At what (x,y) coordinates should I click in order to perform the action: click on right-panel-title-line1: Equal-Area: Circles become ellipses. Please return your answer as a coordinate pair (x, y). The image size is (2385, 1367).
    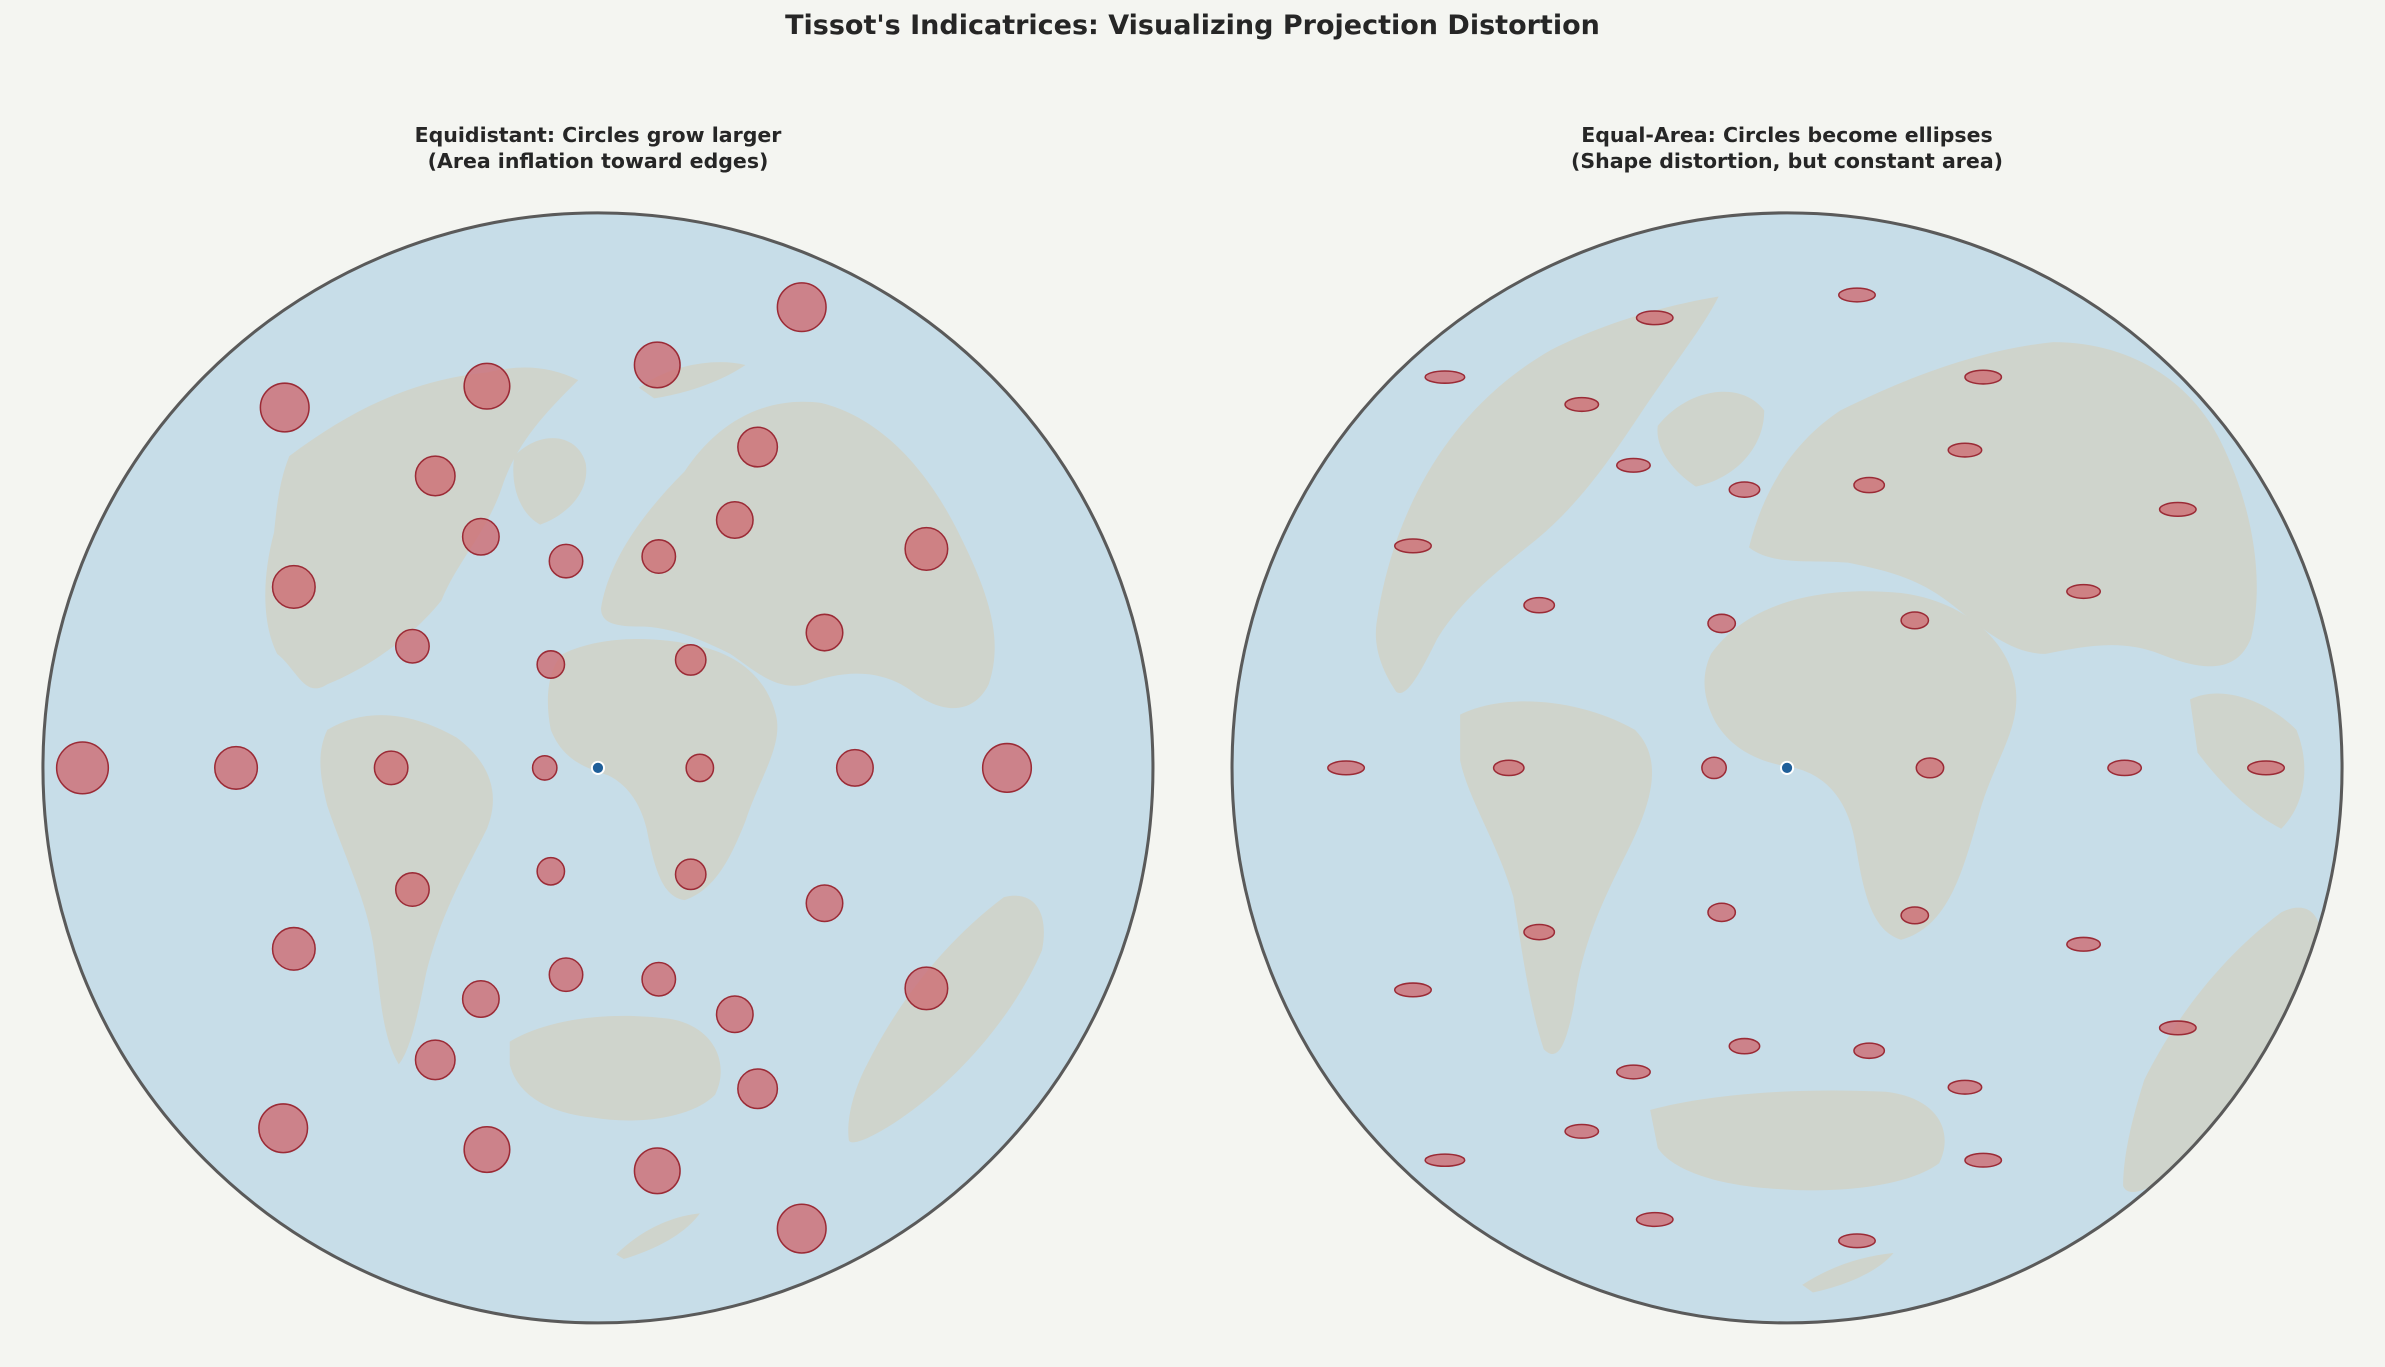
    Looking at the image, I should click on (1787, 135).